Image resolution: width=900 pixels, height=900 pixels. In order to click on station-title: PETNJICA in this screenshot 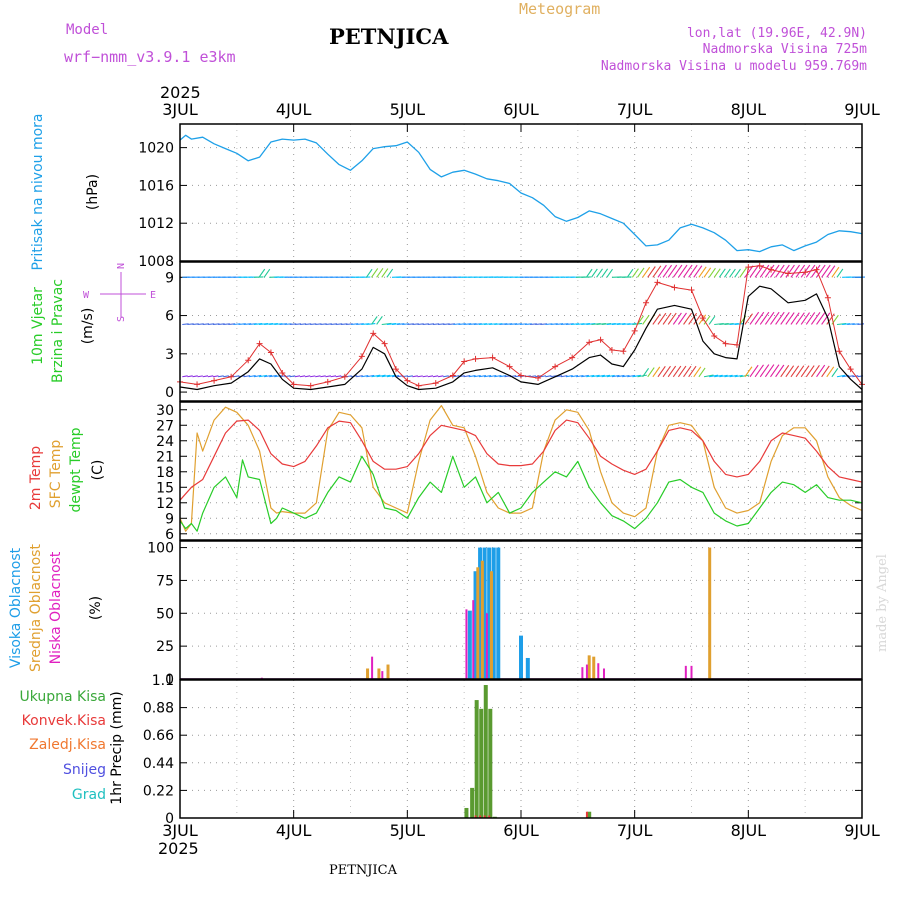, I will do `click(389, 36)`.